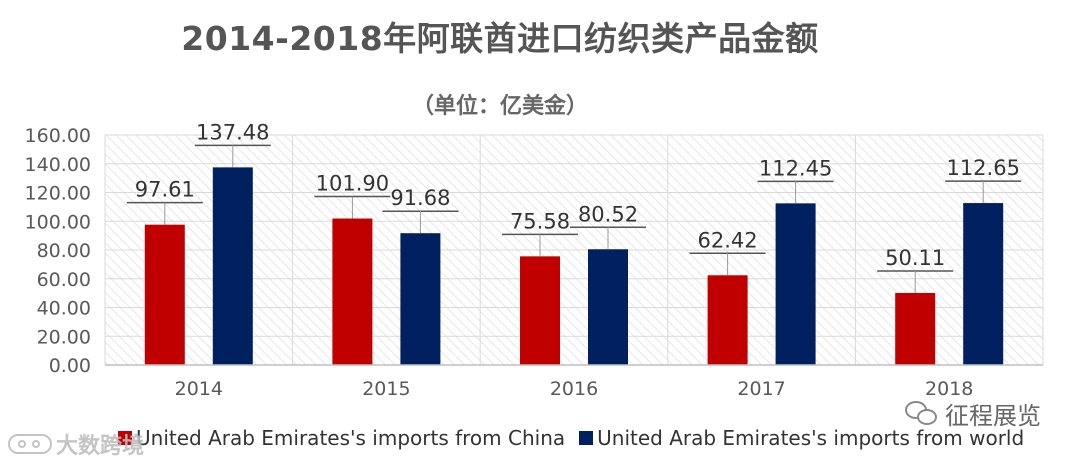 This screenshot has height=465, width=1080. I want to click on bar-world-2018, so click(983, 284).